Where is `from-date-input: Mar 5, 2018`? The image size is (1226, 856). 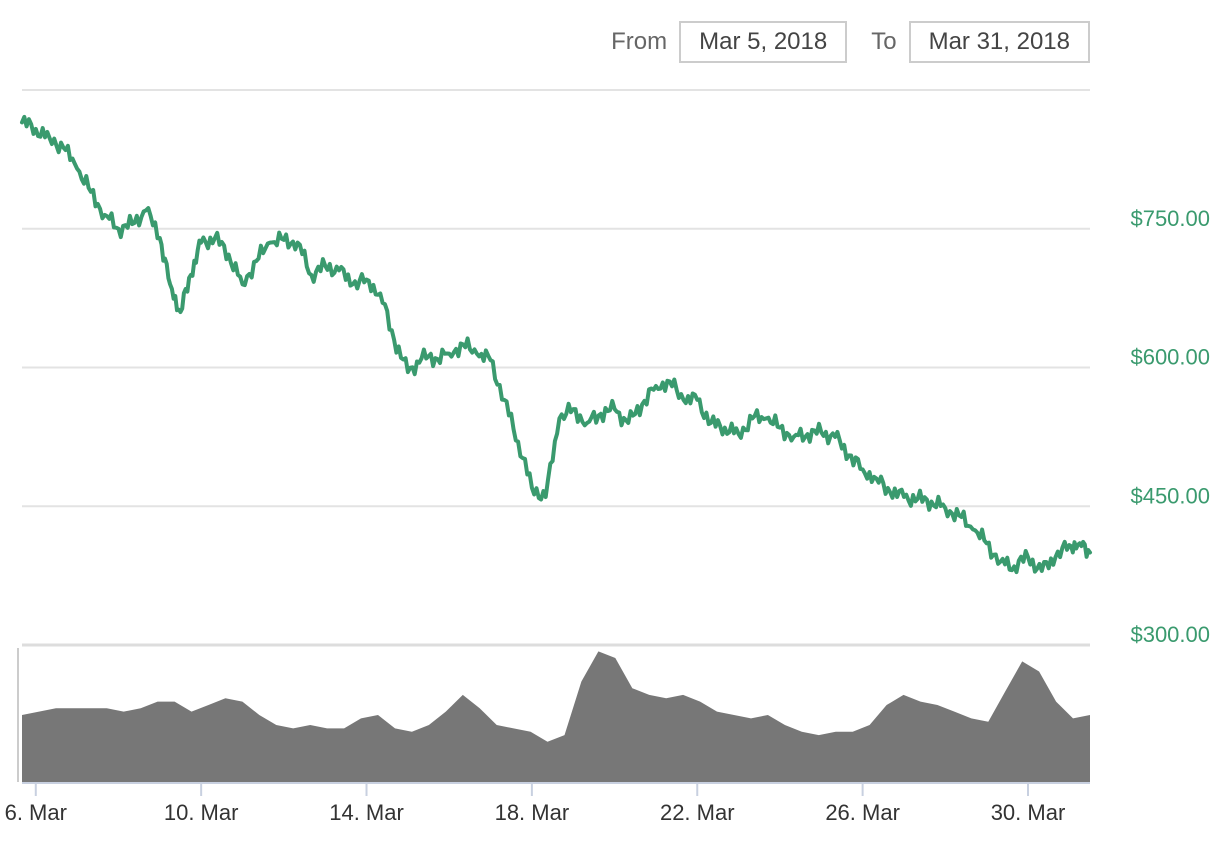 from-date-input: Mar 5, 2018 is located at coordinates (763, 42).